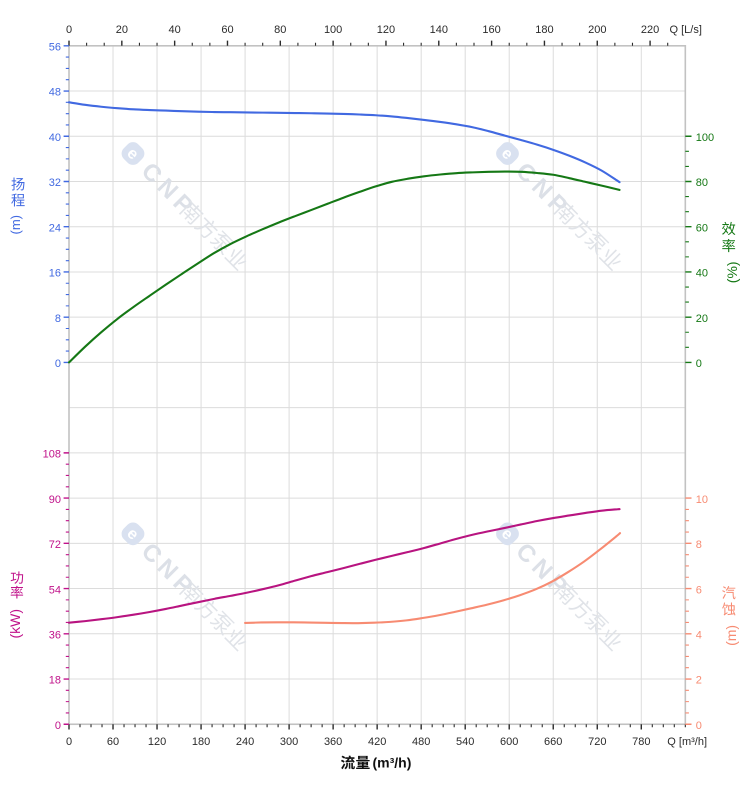 This screenshot has width=752, height=802. What do you see at coordinates (686, 30) in the screenshot?
I see `svg-text: Q [L/s]` at bounding box center [686, 30].